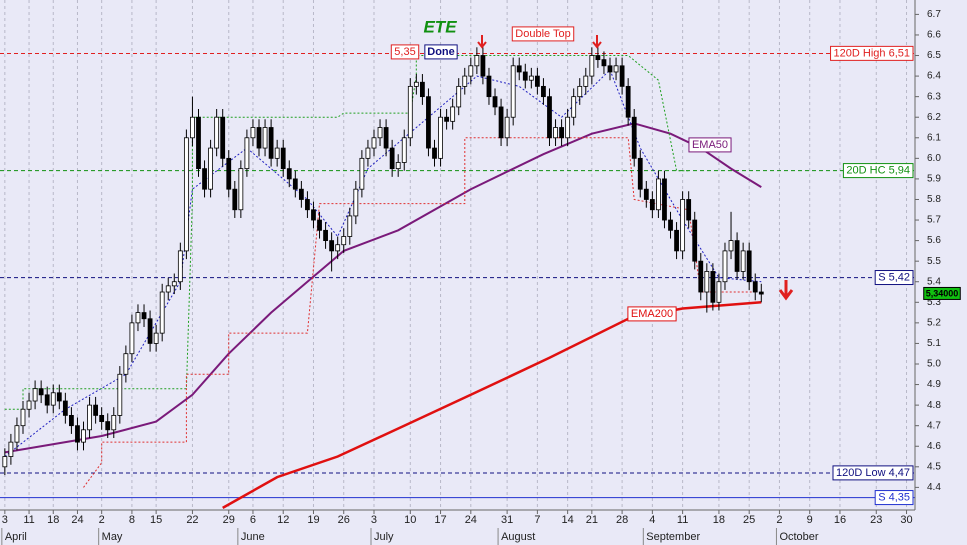 This screenshot has height=545, width=967. What do you see at coordinates (934, 384) in the screenshot?
I see `y-tick-label: 4.9` at bounding box center [934, 384].